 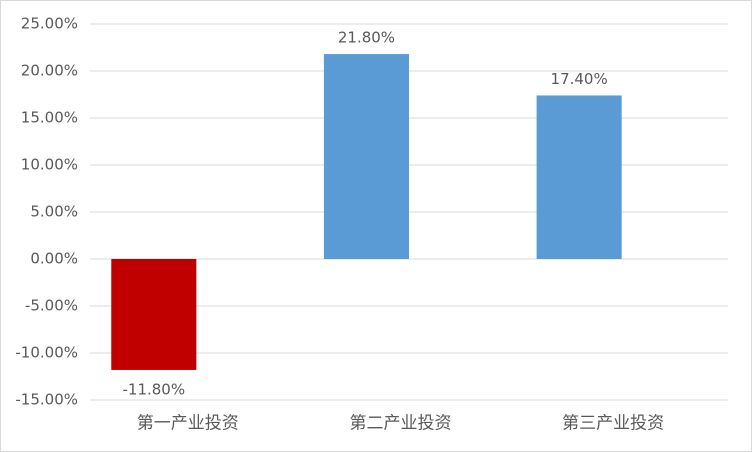 I want to click on y-tick-label: 15.00%, so click(x=49, y=118).